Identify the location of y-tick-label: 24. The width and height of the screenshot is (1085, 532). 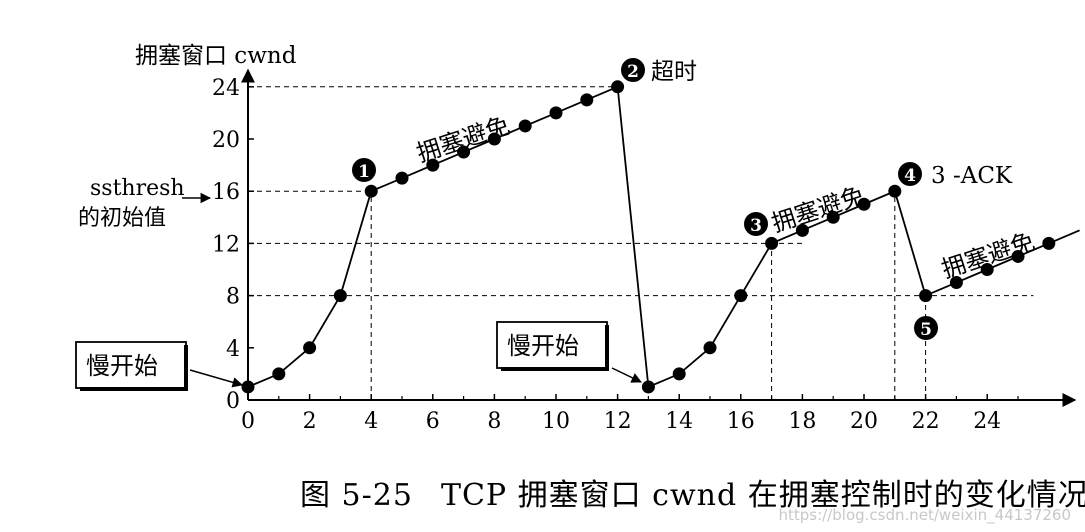
(226, 88).